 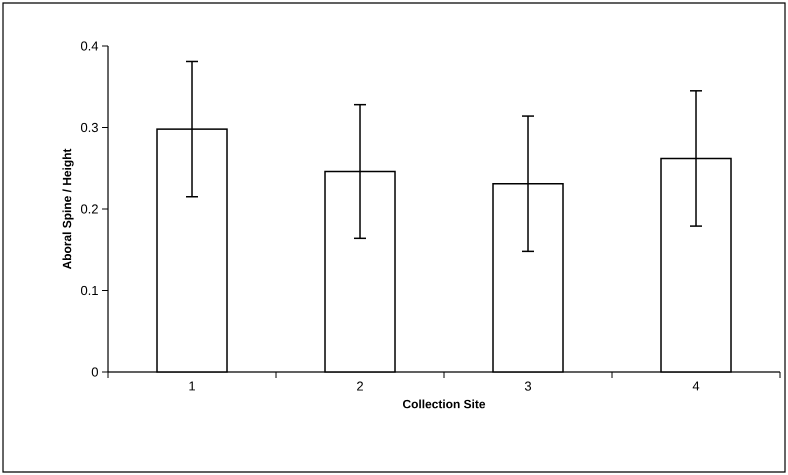 What do you see at coordinates (95, 372) in the screenshot?
I see `y-tick-label: 0` at bounding box center [95, 372].